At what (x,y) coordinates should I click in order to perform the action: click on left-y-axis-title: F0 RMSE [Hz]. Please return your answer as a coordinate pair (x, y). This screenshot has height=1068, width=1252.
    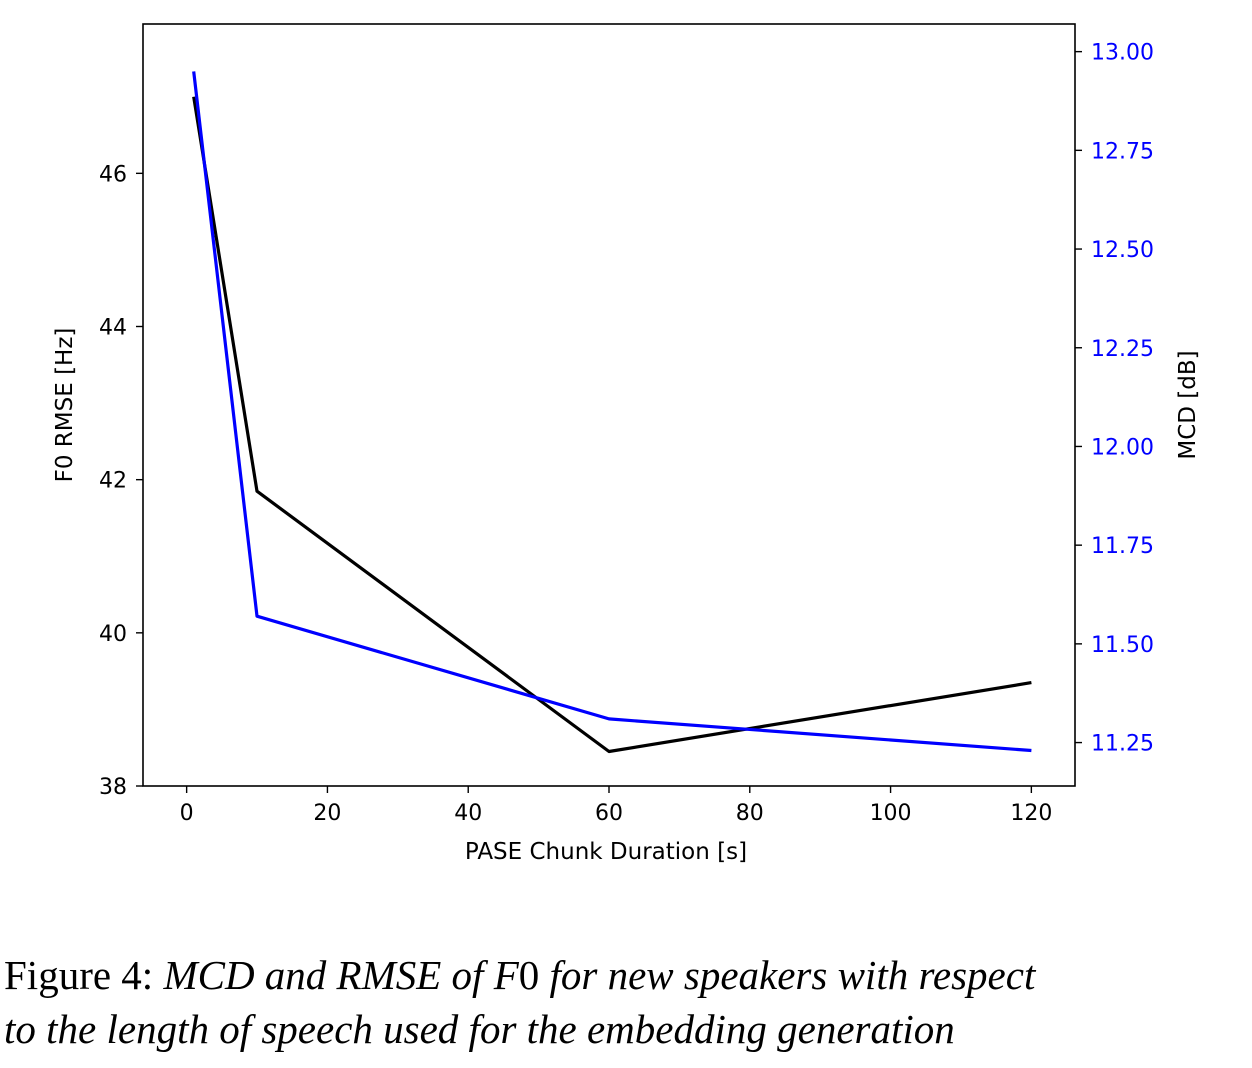
    Looking at the image, I should click on (65, 405).